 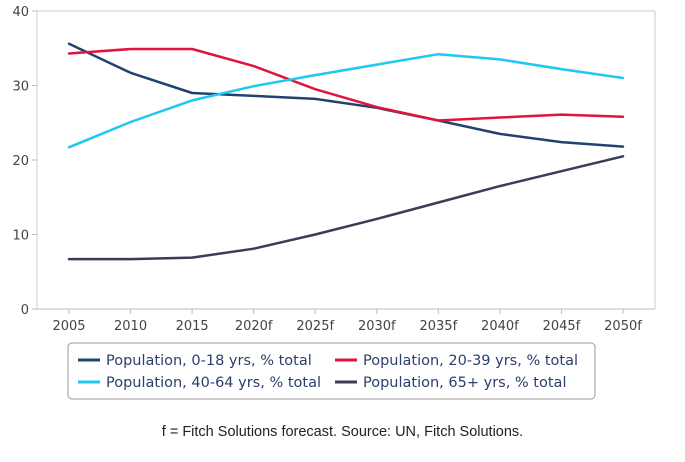 I want to click on x-tick-label: 2020f, so click(x=254, y=326).